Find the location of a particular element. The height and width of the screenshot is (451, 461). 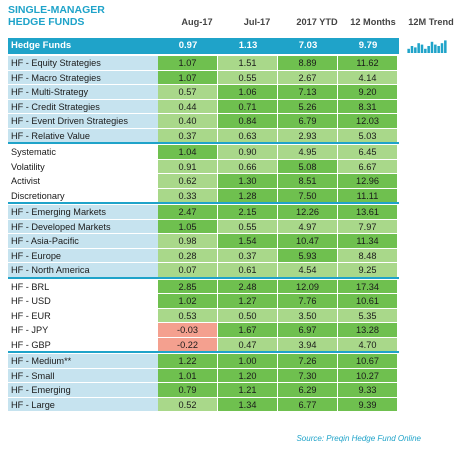

value-cell: 17.34 is located at coordinates (368, 286).